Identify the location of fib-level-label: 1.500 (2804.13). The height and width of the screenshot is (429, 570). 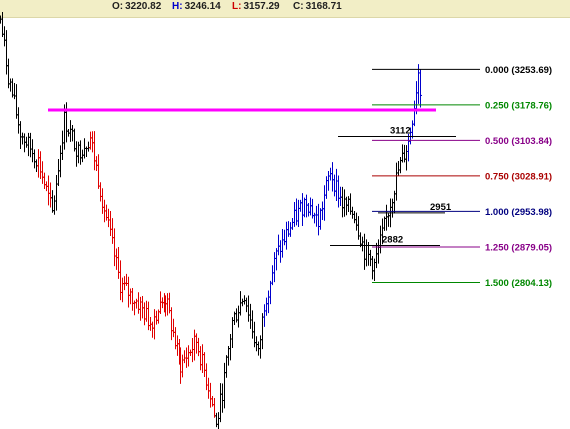
(518, 283).